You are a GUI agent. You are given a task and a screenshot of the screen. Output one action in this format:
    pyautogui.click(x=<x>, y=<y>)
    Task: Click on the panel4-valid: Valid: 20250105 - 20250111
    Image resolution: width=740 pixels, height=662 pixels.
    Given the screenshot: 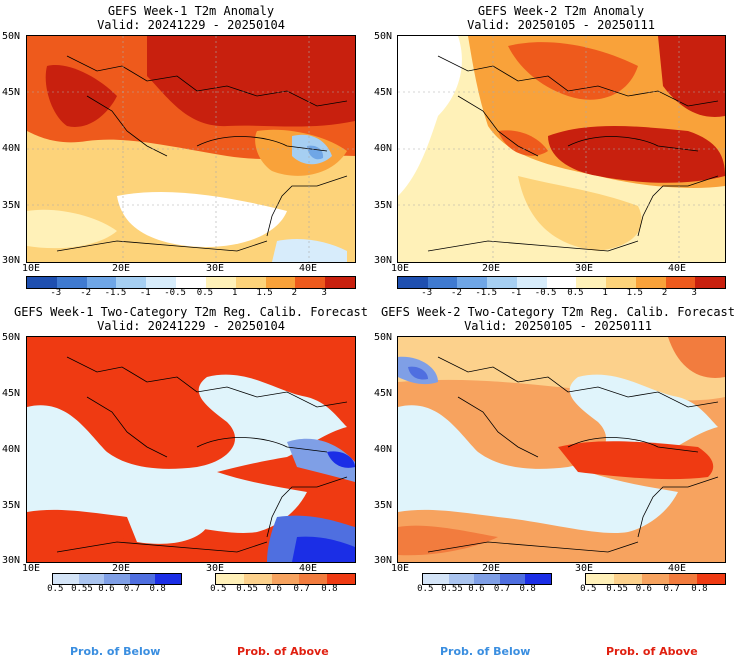 What is the action you would take?
    pyautogui.click(x=558, y=326)
    